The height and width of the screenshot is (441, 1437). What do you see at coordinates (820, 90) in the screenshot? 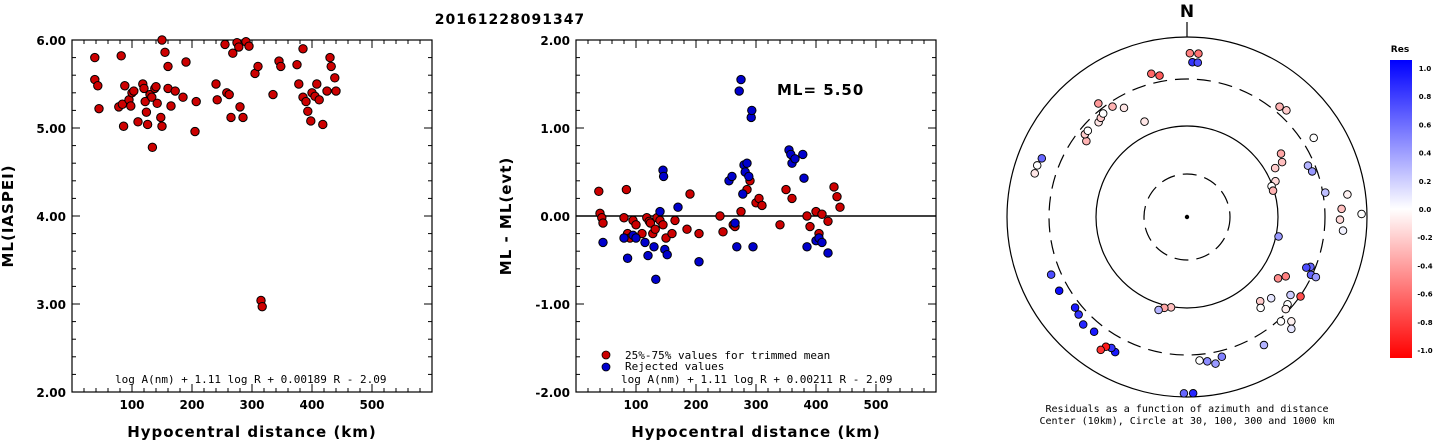
I see `ml-annotation: ML= 5.50` at bounding box center [820, 90].